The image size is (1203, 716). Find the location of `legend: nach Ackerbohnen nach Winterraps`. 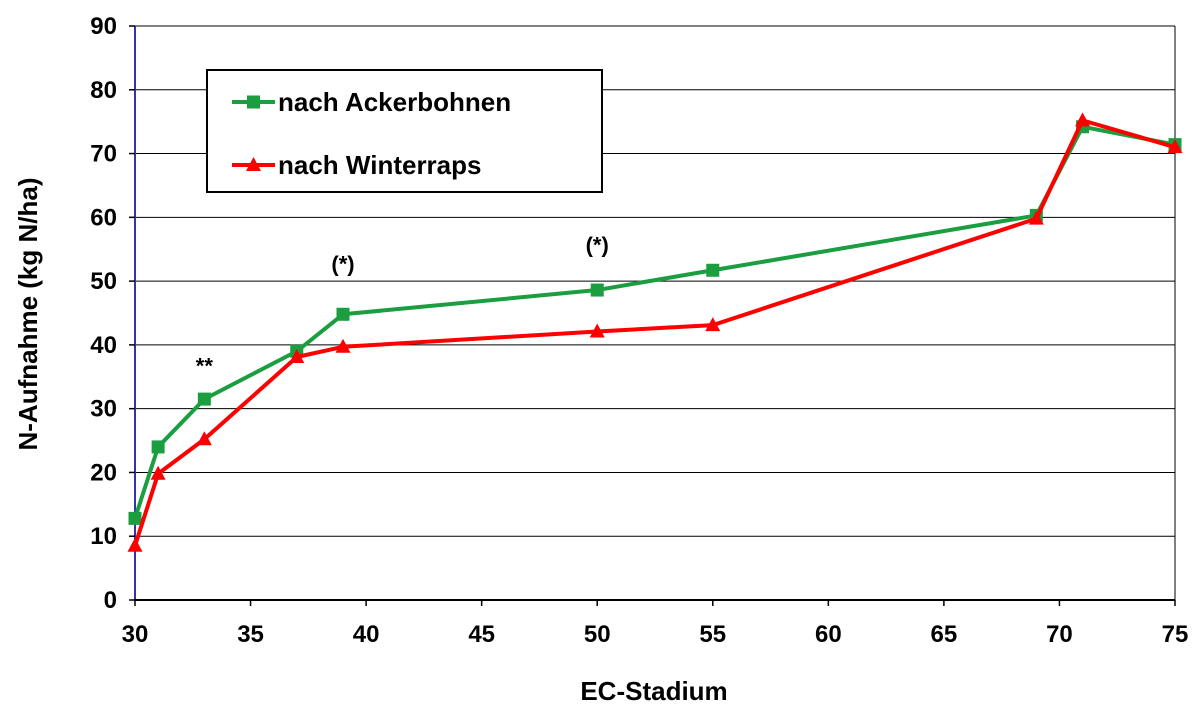

legend: nach Ackerbohnen nach Winterraps is located at coordinates (404, 131).